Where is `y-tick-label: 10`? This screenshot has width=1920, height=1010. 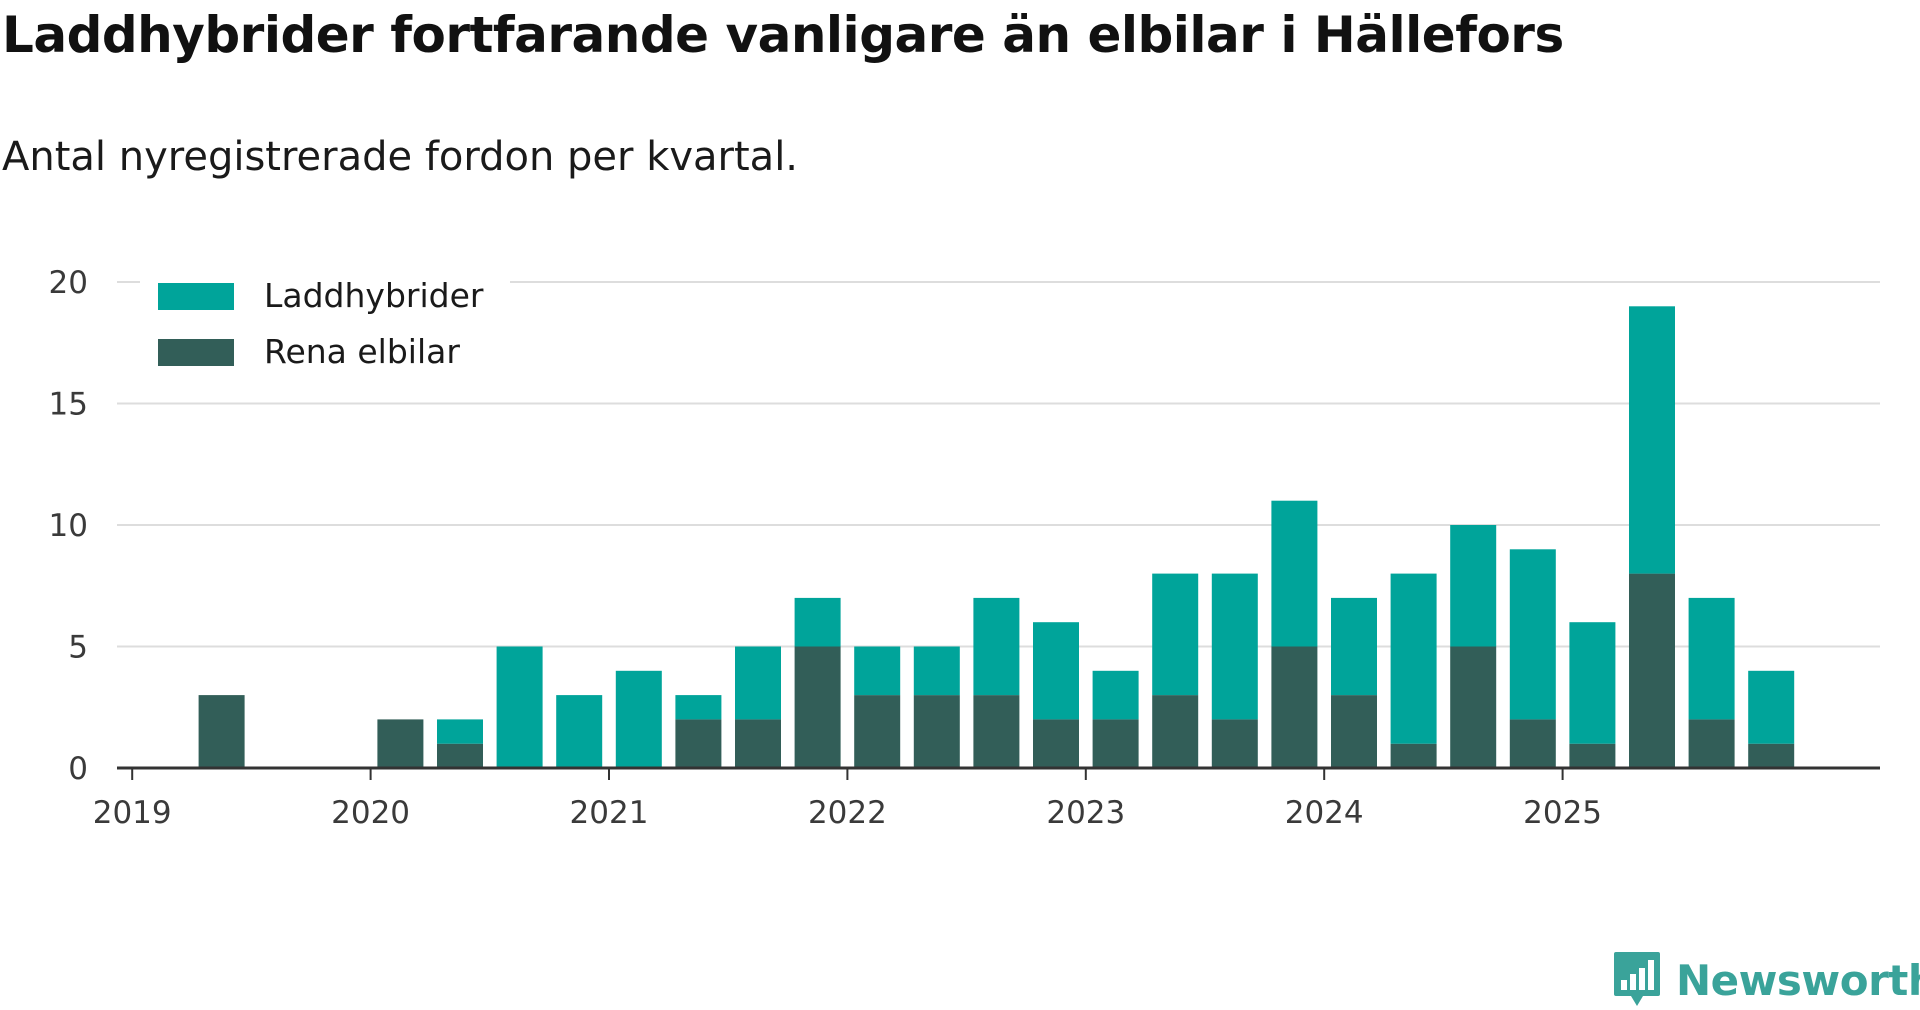
y-tick-label: 10 is located at coordinates (68, 526).